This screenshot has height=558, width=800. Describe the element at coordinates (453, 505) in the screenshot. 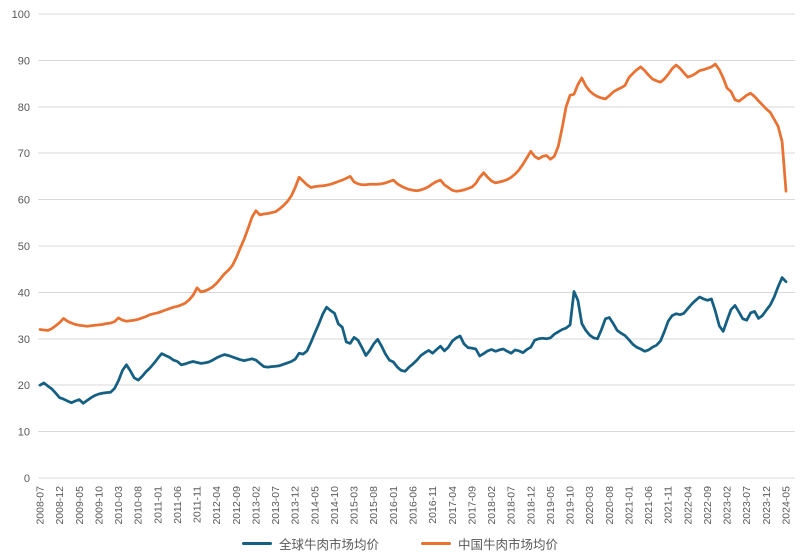

I see `x-axis-label: 2017-04` at that location.